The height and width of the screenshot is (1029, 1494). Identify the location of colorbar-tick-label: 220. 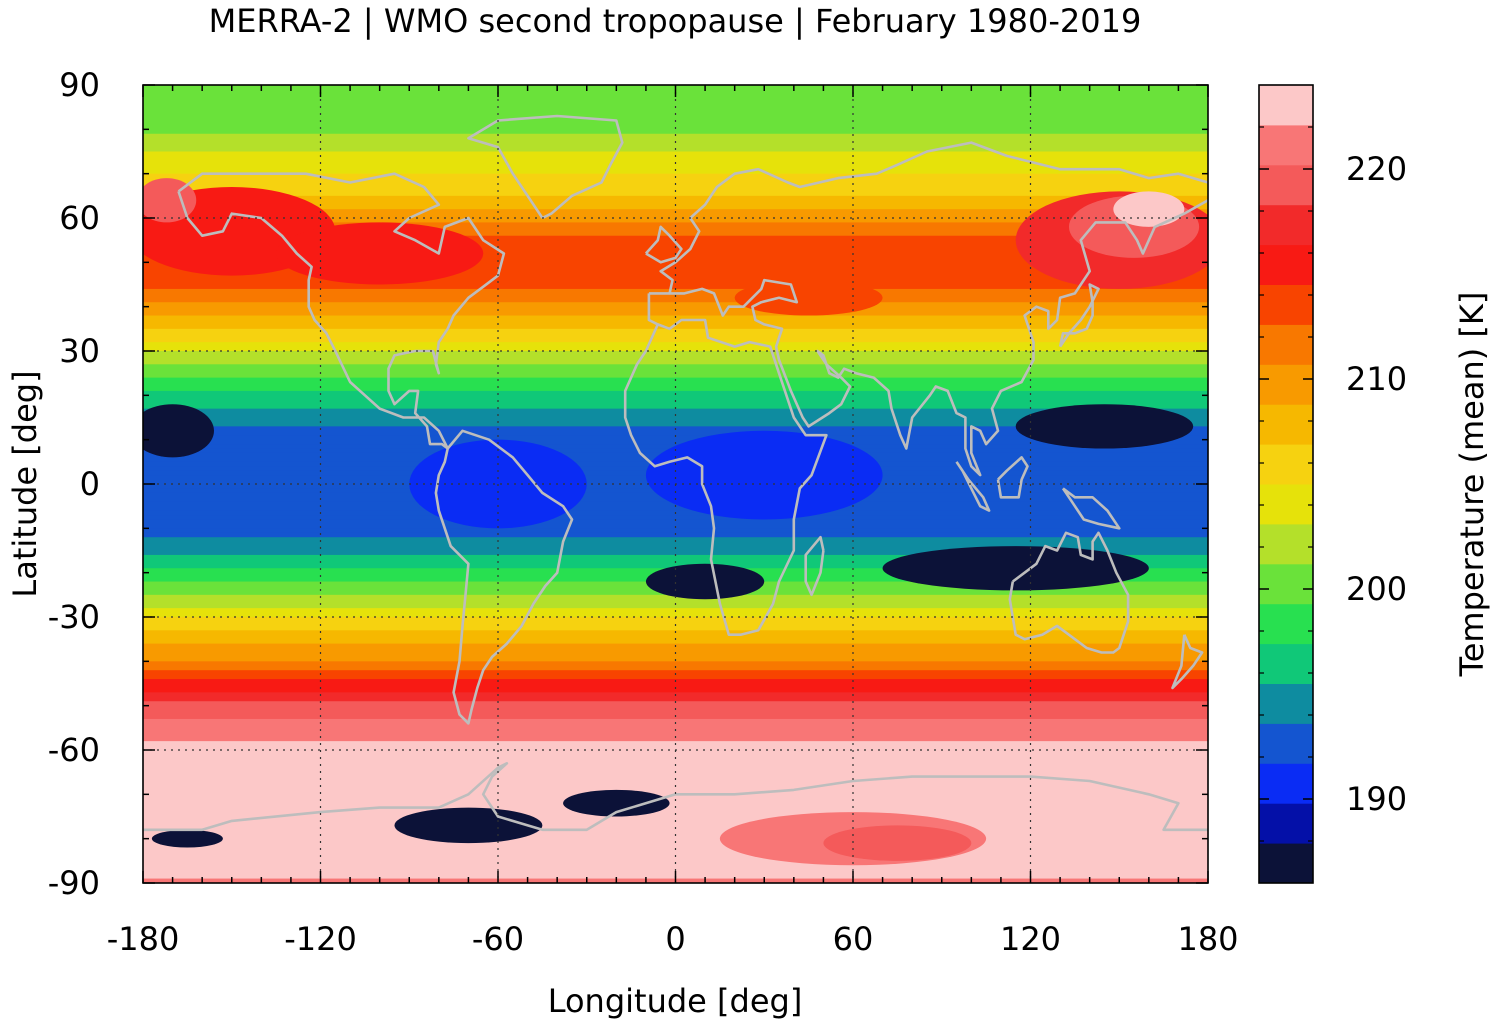
(1376, 169).